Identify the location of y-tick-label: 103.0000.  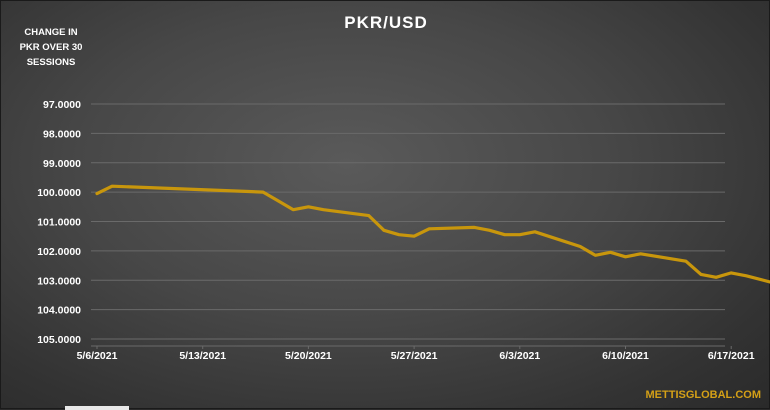
(59, 281).